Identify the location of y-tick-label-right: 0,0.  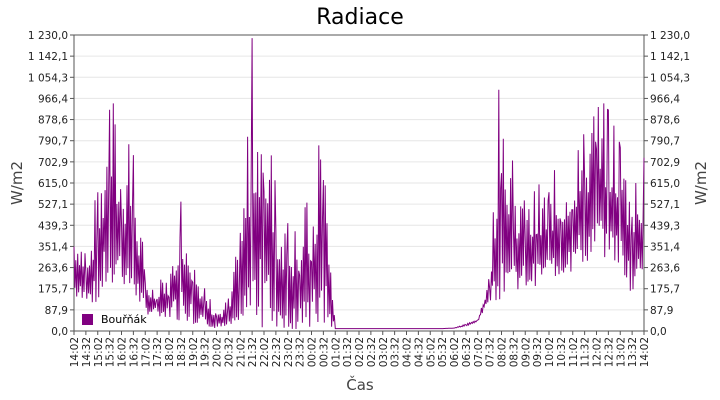
(658, 332).